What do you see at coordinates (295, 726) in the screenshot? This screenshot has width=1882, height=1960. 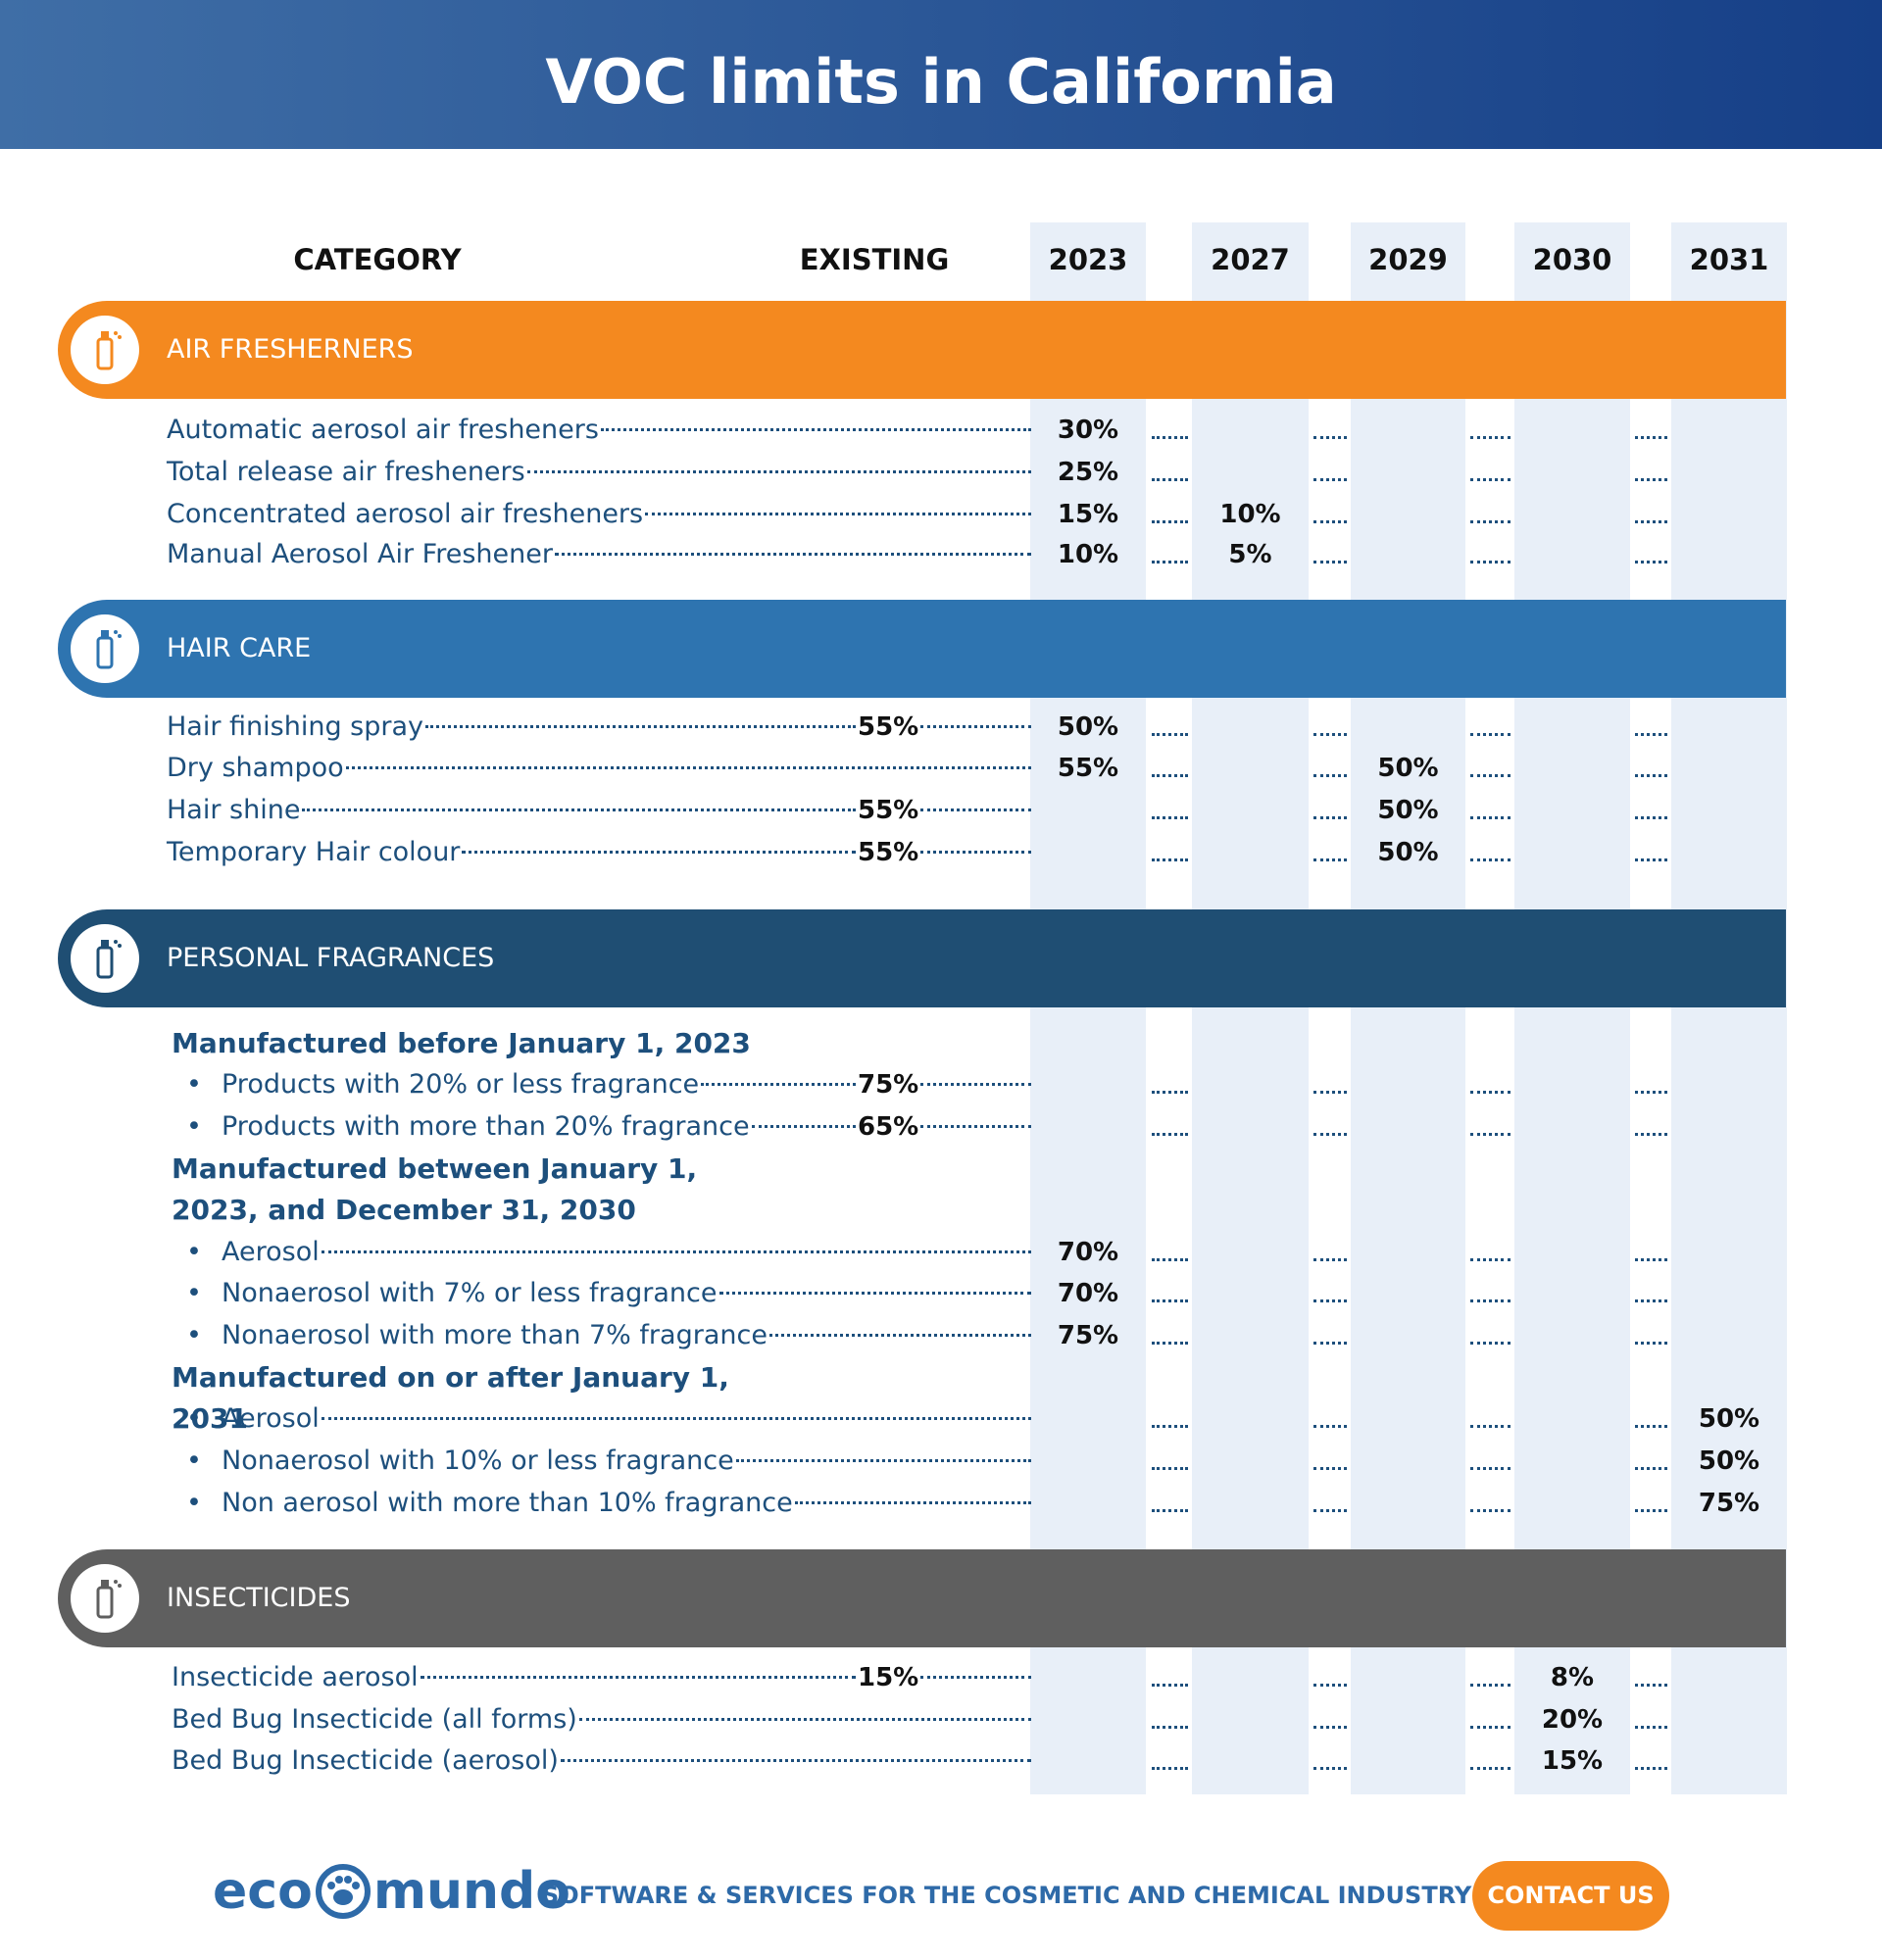 I see `label: Hair finishing spray` at bounding box center [295, 726].